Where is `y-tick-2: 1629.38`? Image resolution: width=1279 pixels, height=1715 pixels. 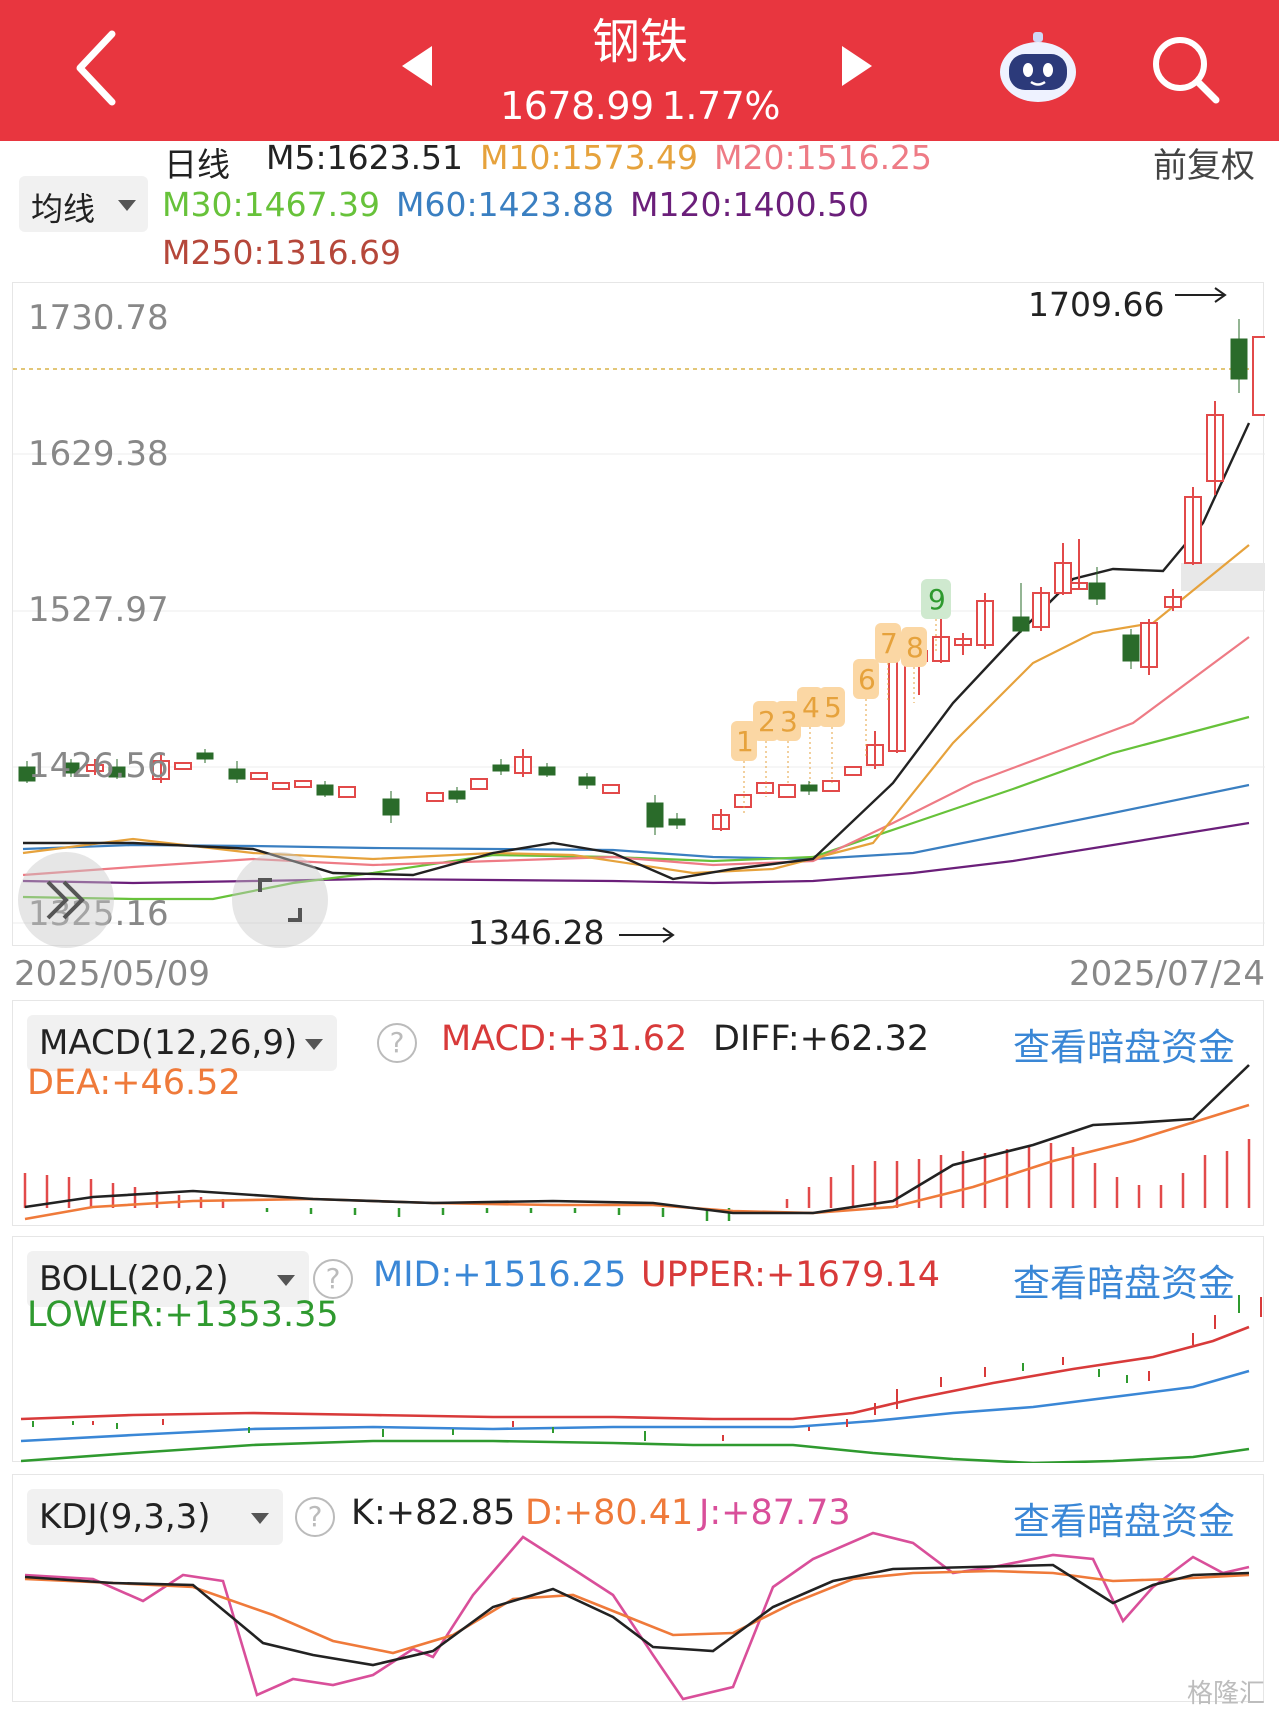
y-tick-2: 1629.38 is located at coordinates (98, 454).